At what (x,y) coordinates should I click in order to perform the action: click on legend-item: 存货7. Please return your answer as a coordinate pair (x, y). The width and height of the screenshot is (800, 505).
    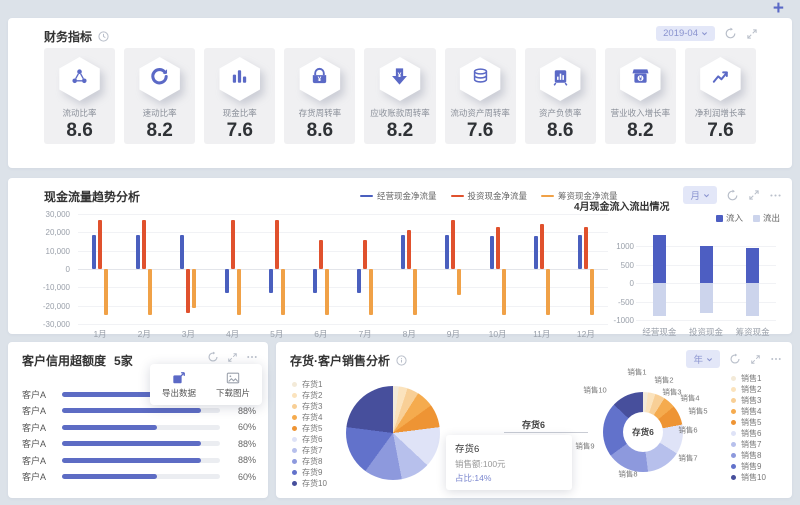
    Looking at the image, I should click on (309, 450).